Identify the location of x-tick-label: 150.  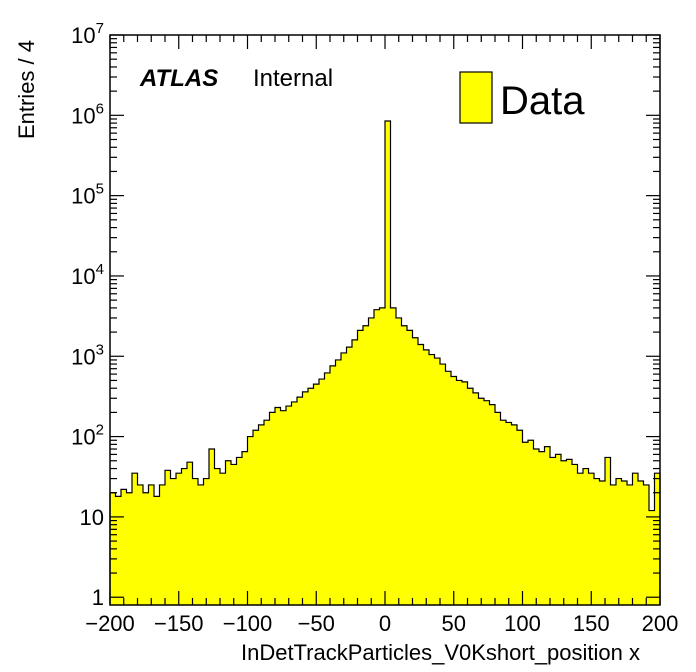
(591, 623).